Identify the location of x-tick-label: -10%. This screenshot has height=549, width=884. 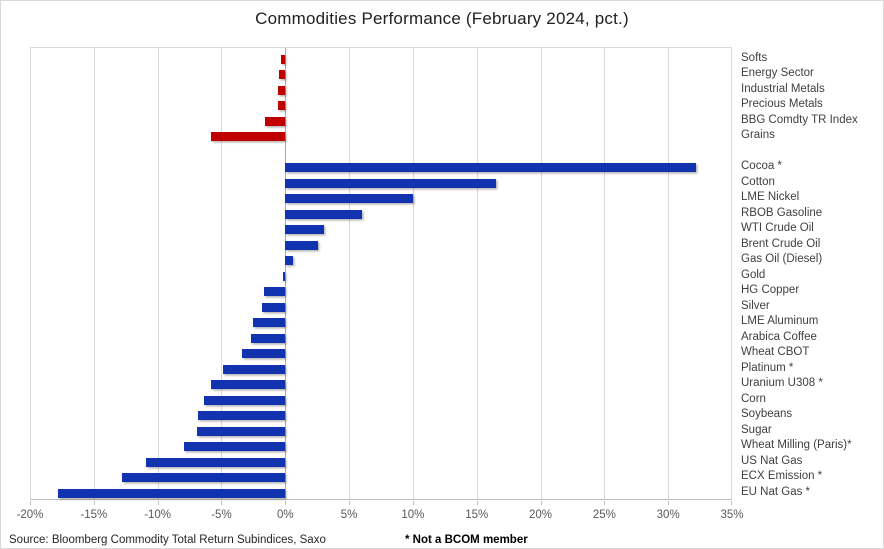
(158, 515).